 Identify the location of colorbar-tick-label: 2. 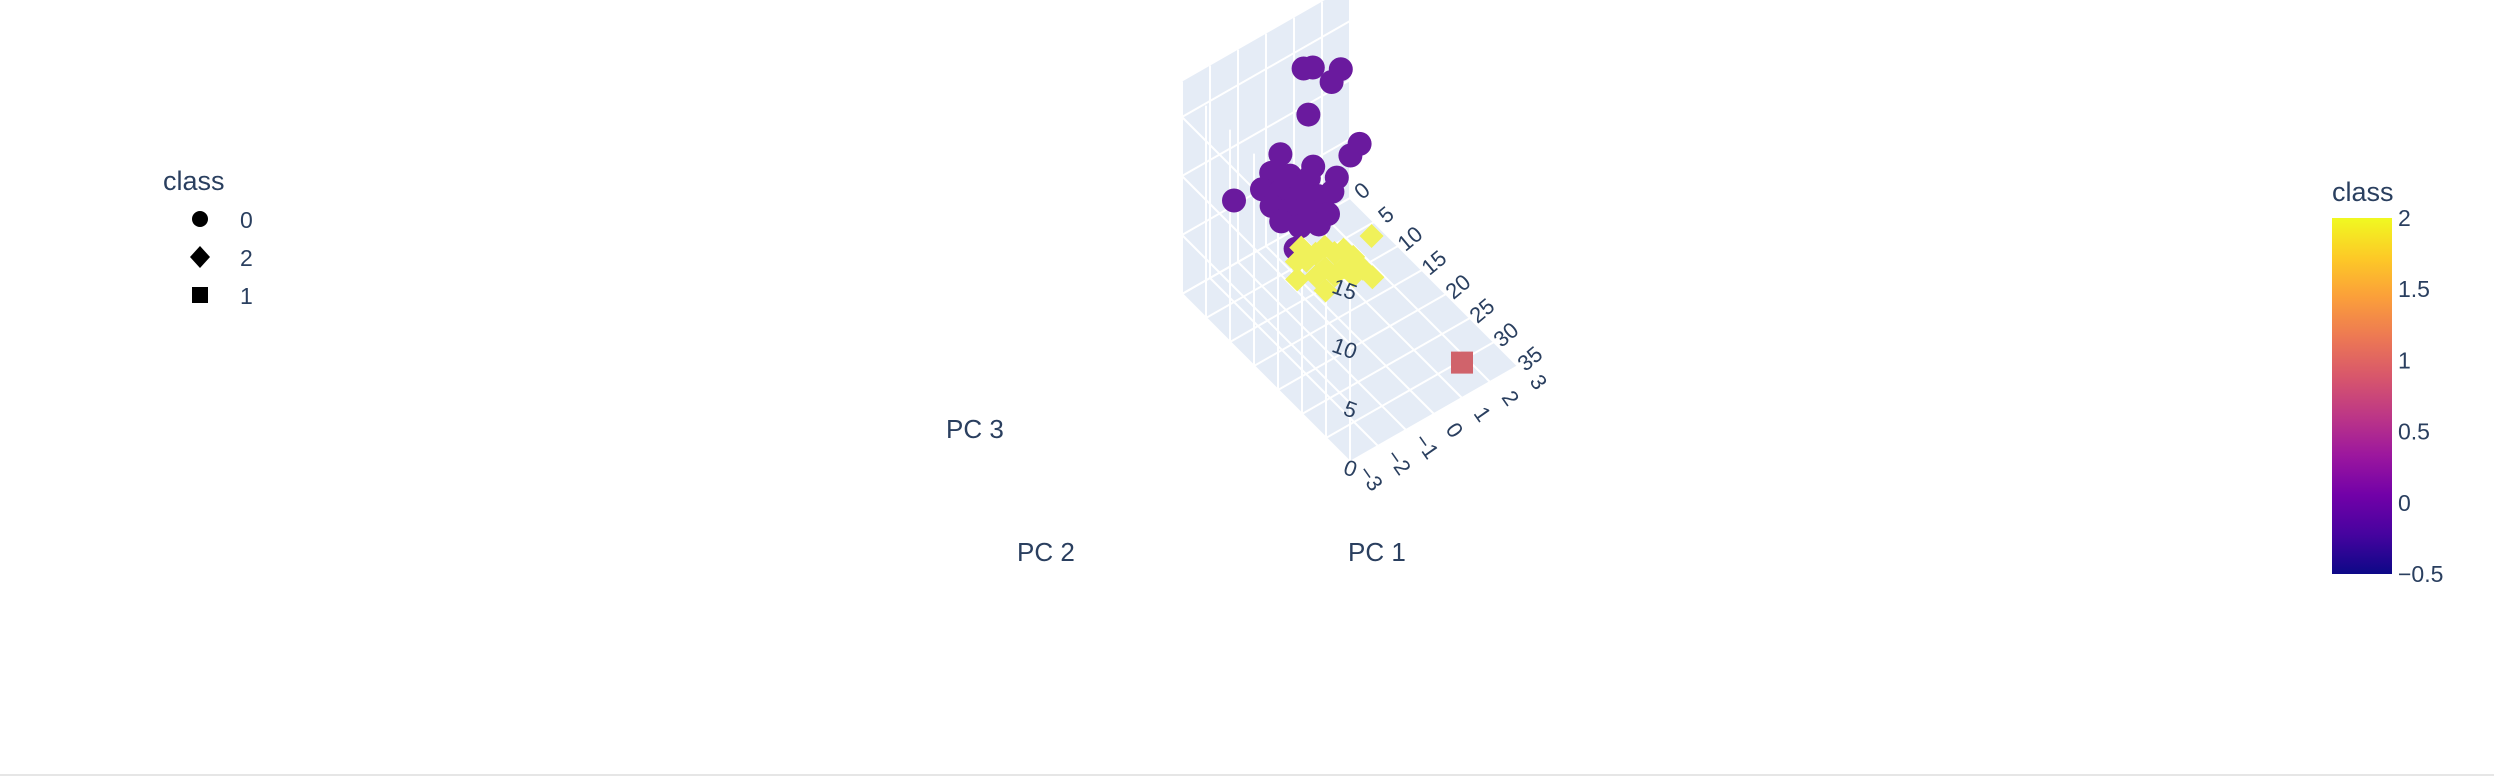
(2404, 218).